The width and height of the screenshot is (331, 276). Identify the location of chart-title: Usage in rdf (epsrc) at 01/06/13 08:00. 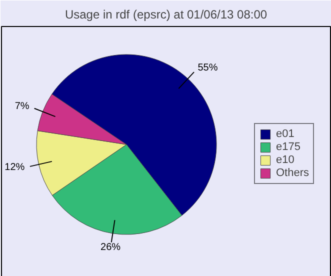
(166, 15).